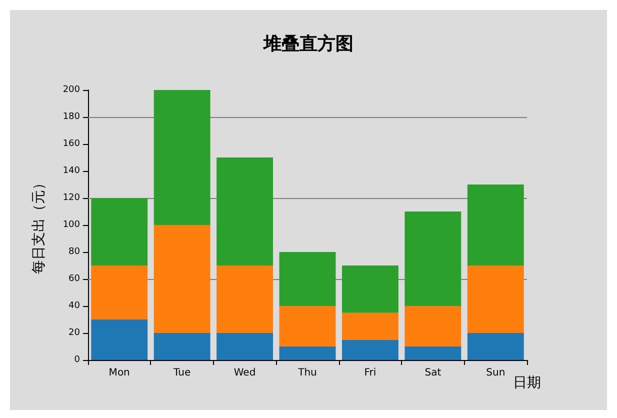 This screenshot has height=418, width=617. Describe the element at coordinates (74, 306) in the screenshot. I see `y-tick-label: 40` at that location.